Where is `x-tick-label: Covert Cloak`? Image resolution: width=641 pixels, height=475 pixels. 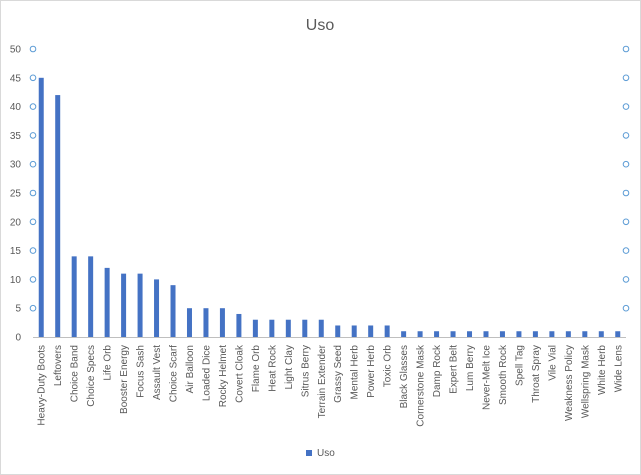
x-tick-label: Covert Cloak is located at coordinates (239, 373).